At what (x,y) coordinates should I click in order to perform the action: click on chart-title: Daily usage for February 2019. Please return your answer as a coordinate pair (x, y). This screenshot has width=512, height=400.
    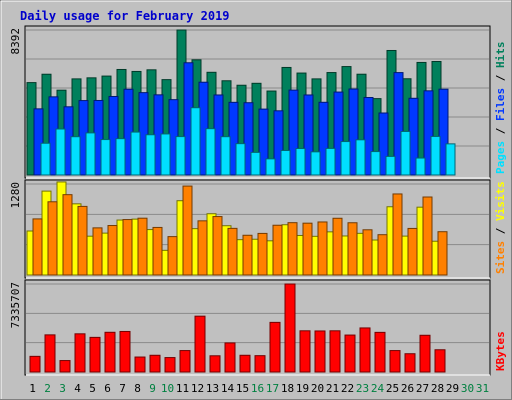
    Looking at the image, I should click on (125, 16).